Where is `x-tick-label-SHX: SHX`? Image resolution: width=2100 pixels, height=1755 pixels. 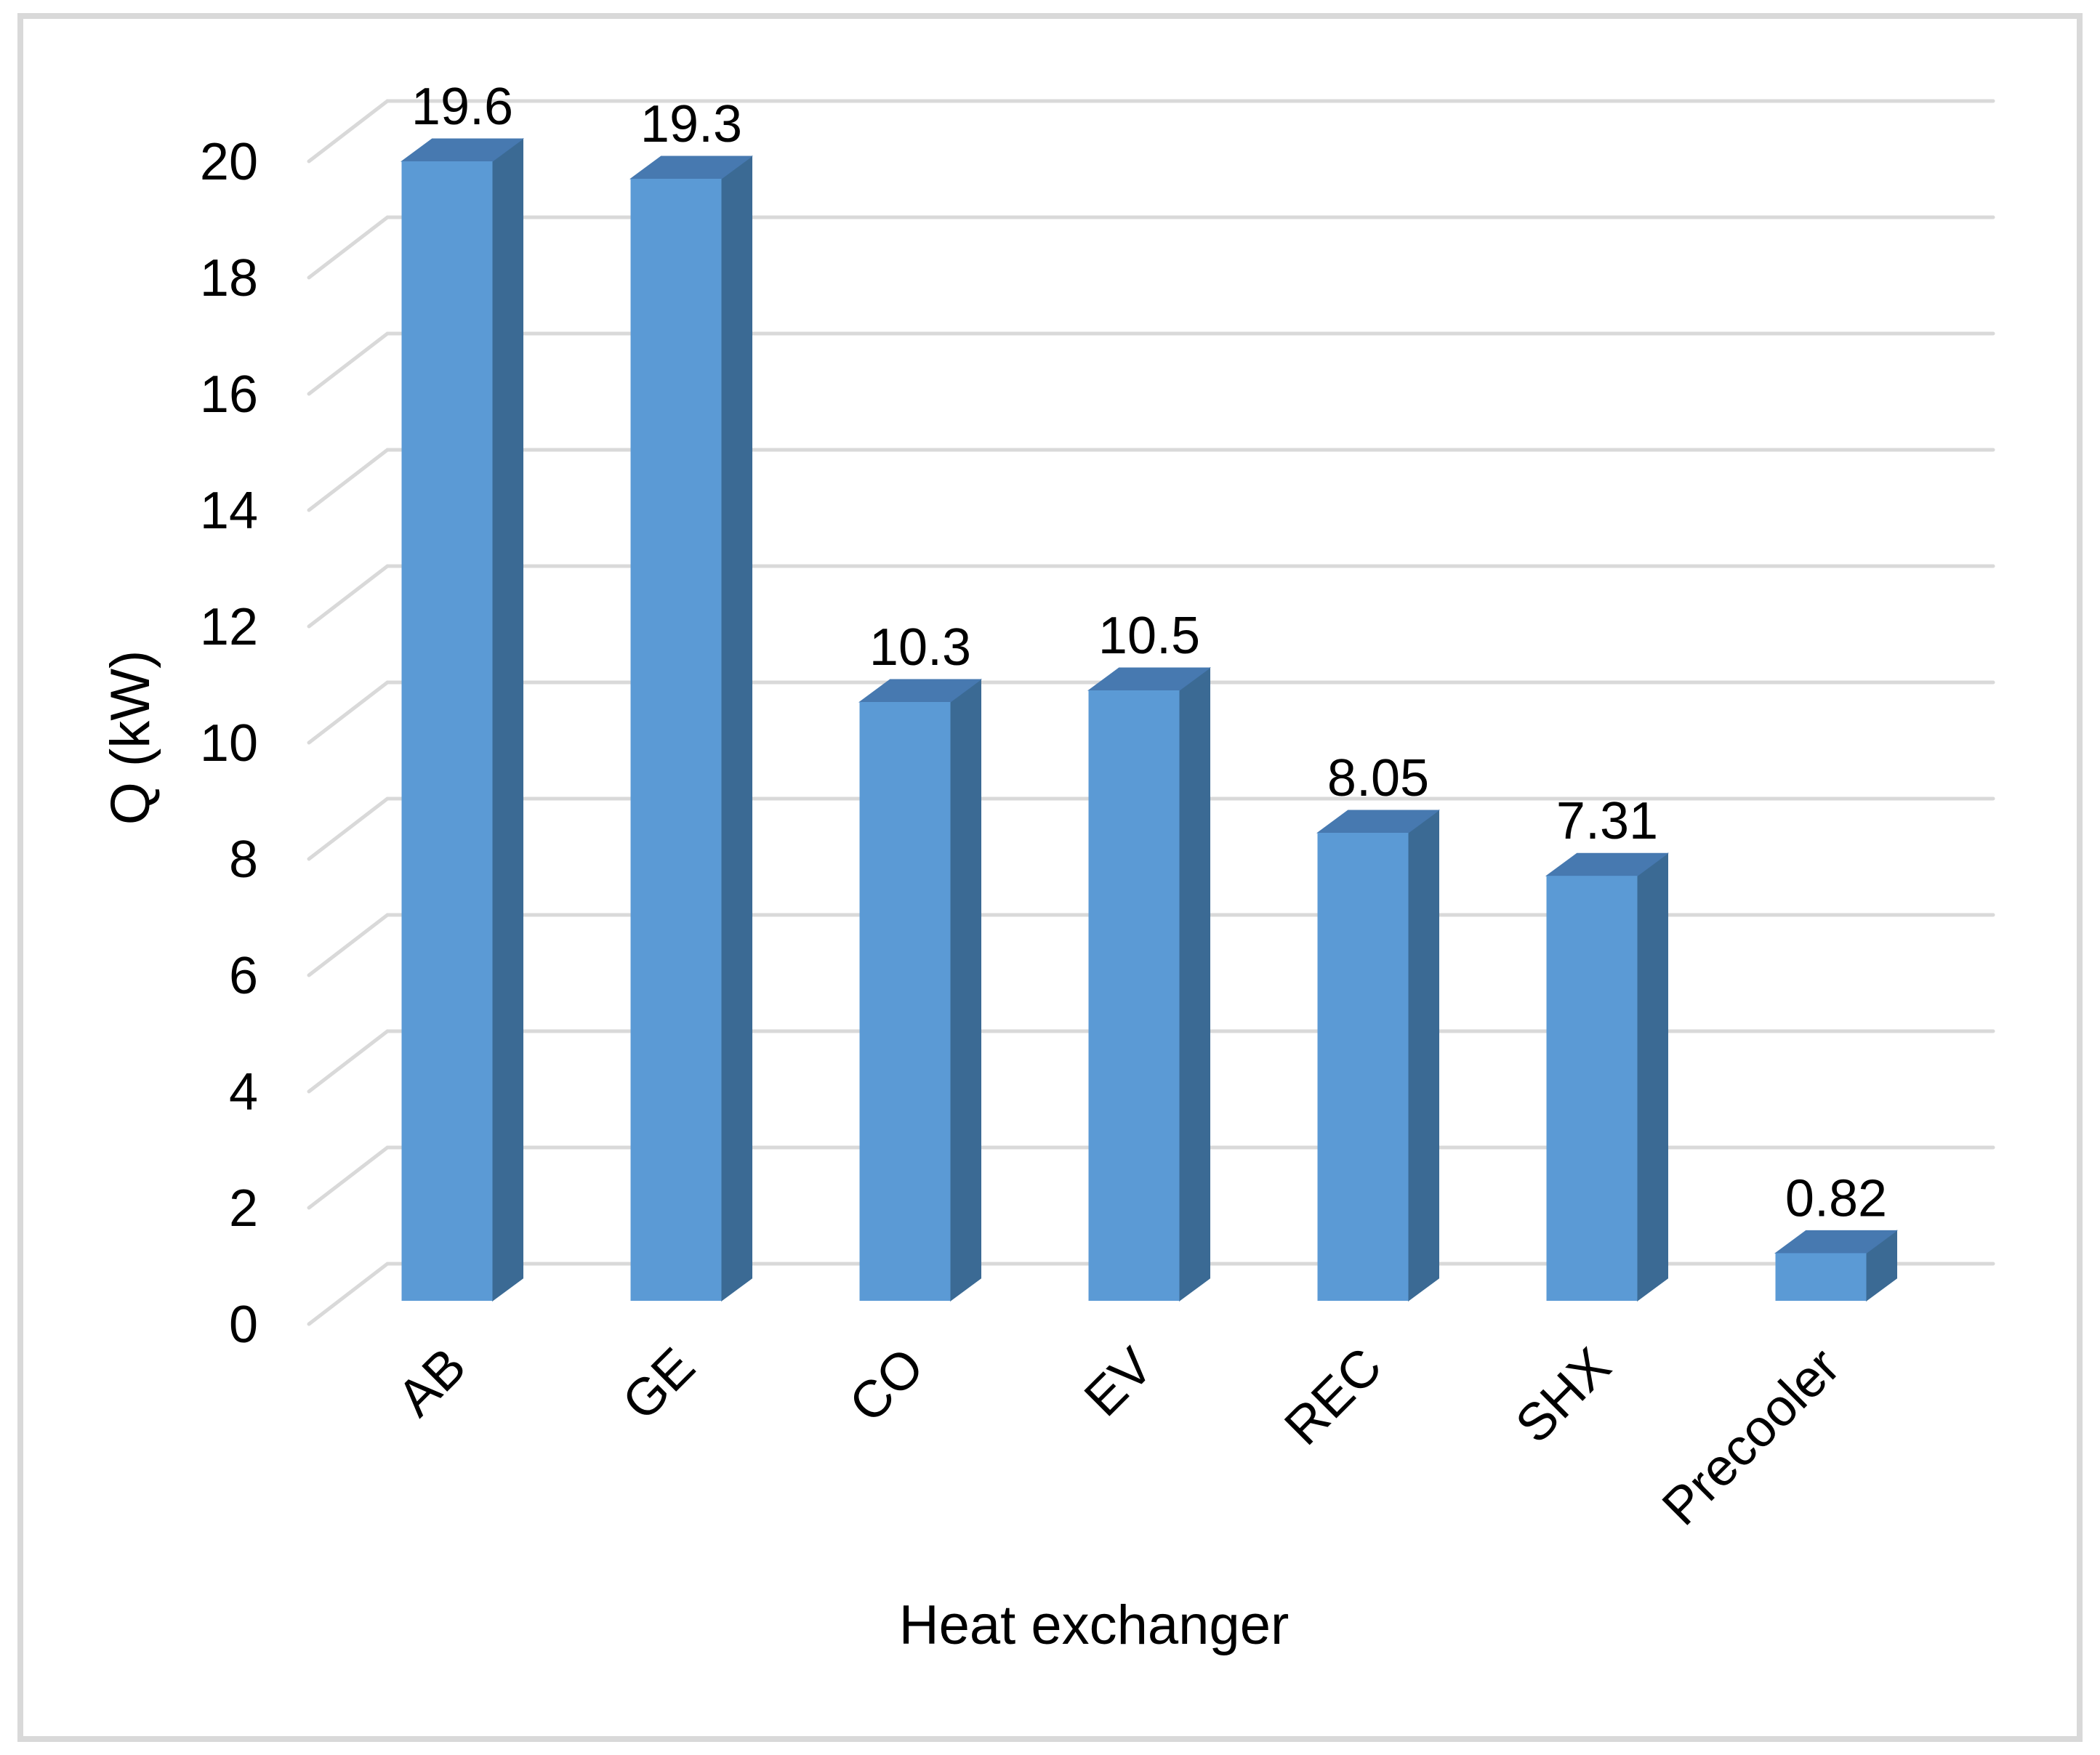 x-tick-label-SHX: SHX is located at coordinates (1563, 1395).